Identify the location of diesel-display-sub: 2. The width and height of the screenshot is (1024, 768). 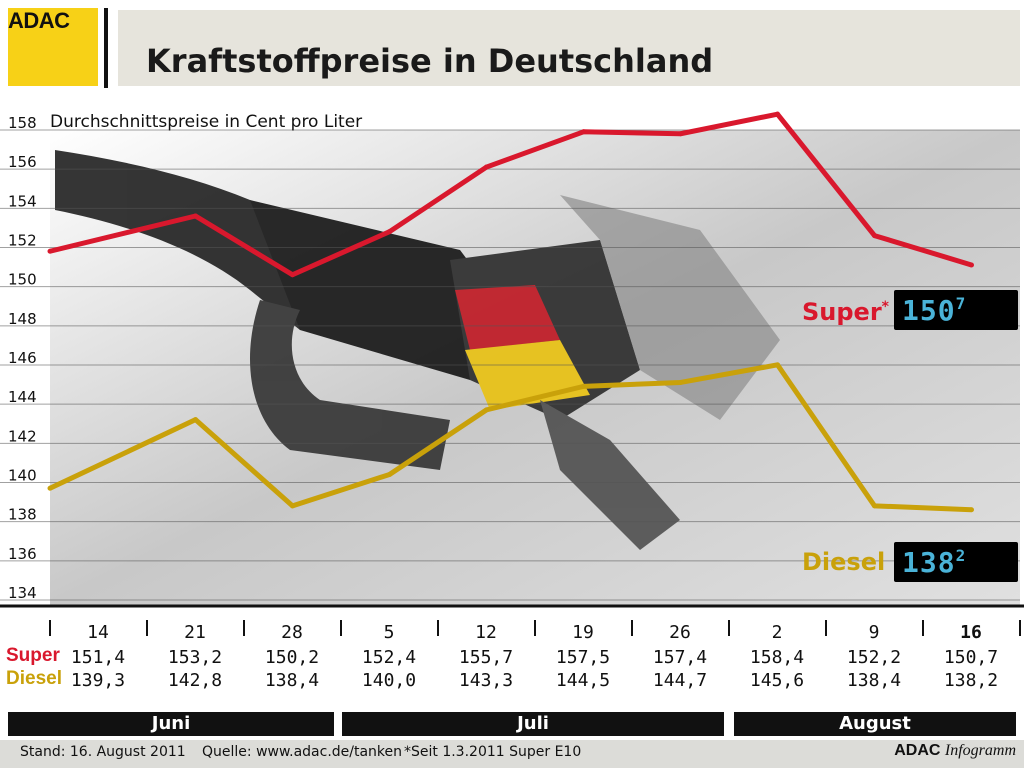
(961, 555).